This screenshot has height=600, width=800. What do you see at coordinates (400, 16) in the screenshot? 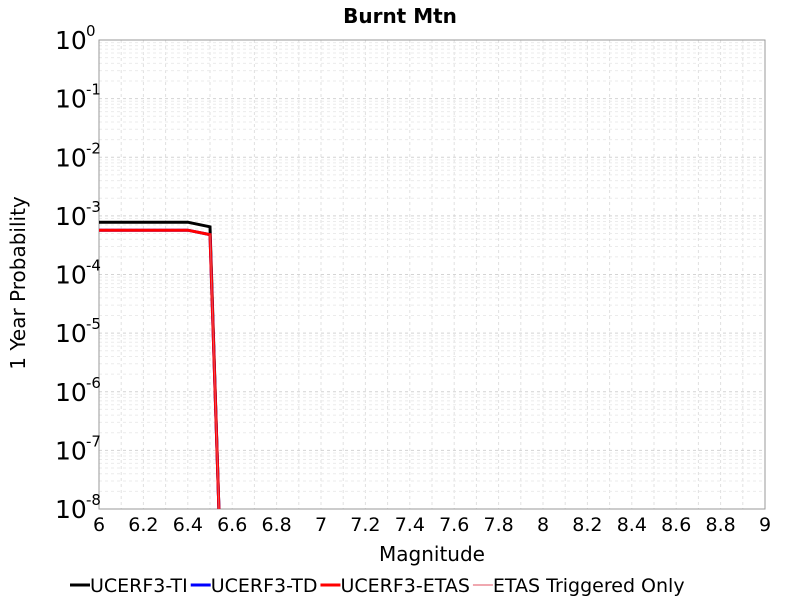
I see `chart-title: Burnt Mtn` at bounding box center [400, 16].